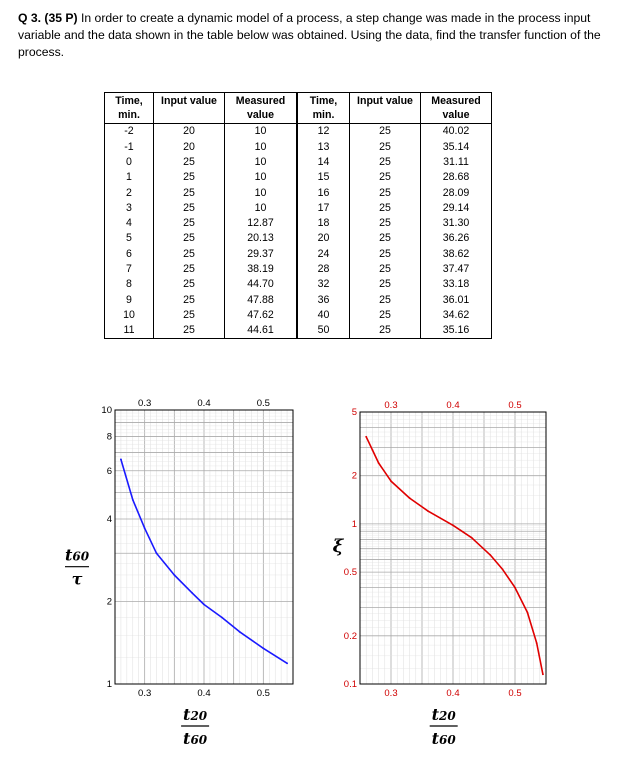  What do you see at coordinates (456, 193) in the screenshot?
I see `table-cell: 28.09` at bounding box center [456, 193].